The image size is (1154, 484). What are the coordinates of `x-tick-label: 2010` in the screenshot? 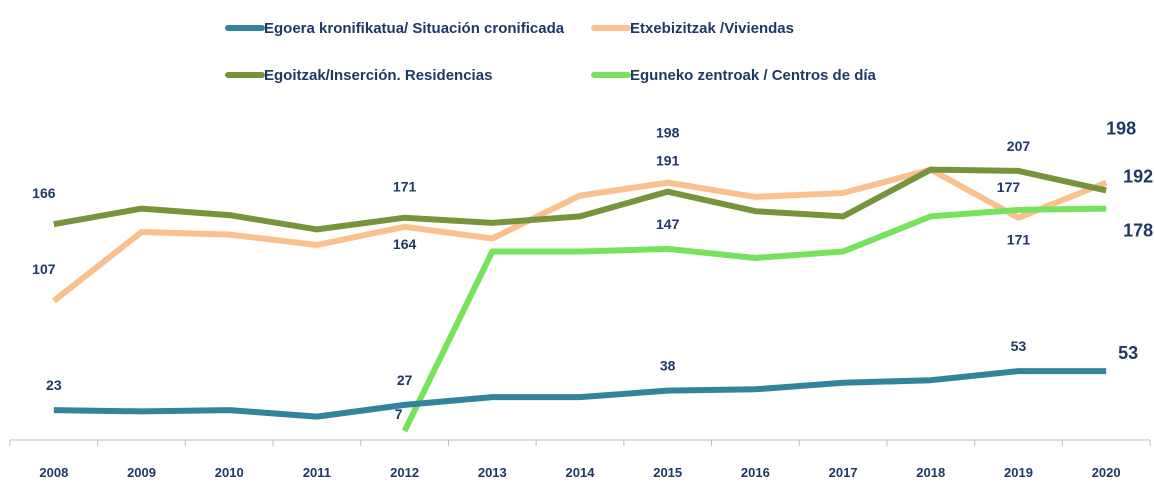 It's located at (229, 472).